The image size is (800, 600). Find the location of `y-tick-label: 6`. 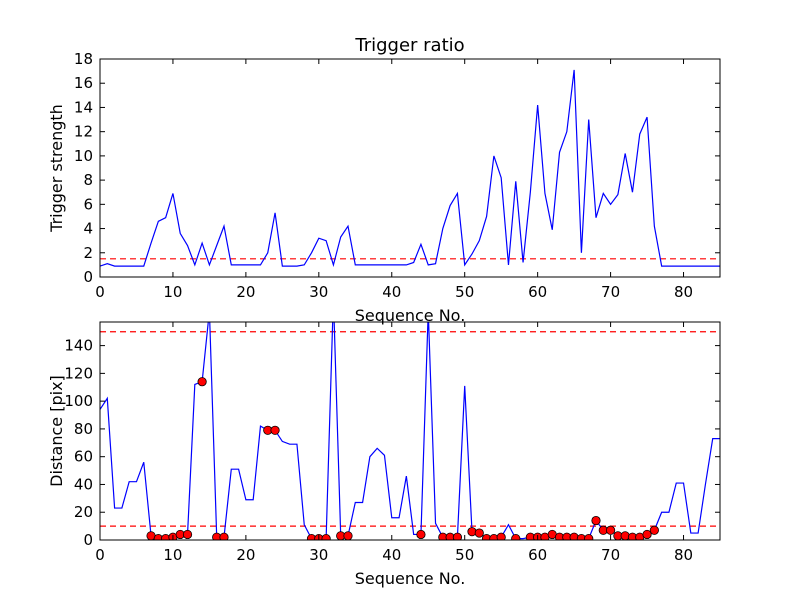

y-tick-label: 6 is located at coordinates (88, 204).